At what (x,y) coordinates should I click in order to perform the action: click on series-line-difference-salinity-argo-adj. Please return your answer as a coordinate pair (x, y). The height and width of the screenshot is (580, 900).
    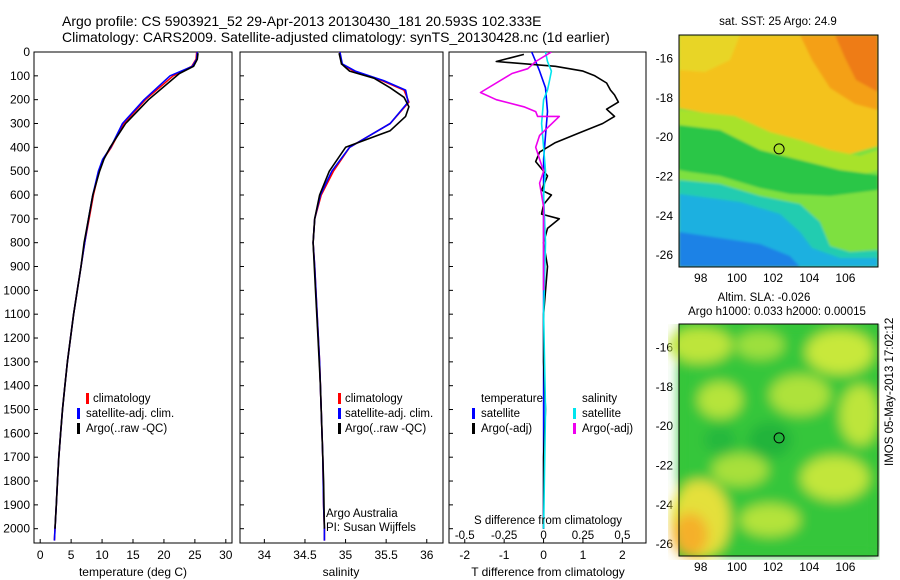
    Looking at the image, I should click on (520, 171).